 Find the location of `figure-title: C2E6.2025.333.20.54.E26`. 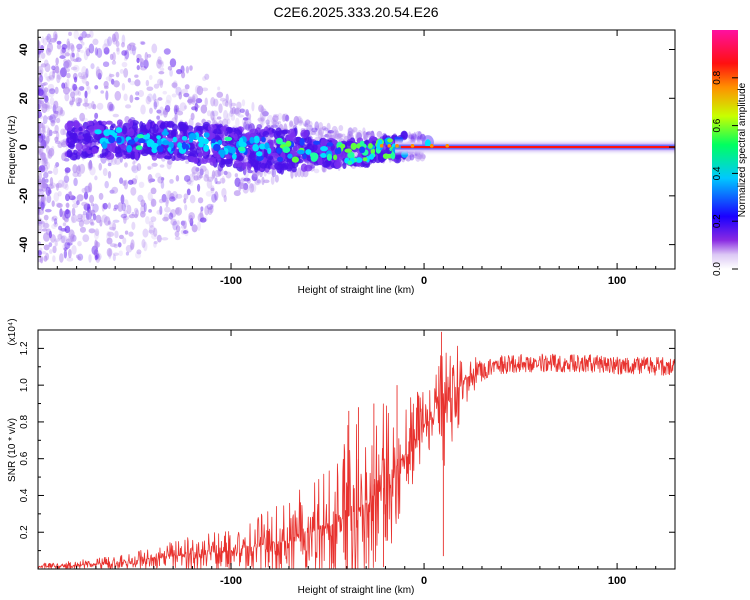

figure-title: C2E6.2025.333.20.54.E26 is located at coordinates (355, 12).